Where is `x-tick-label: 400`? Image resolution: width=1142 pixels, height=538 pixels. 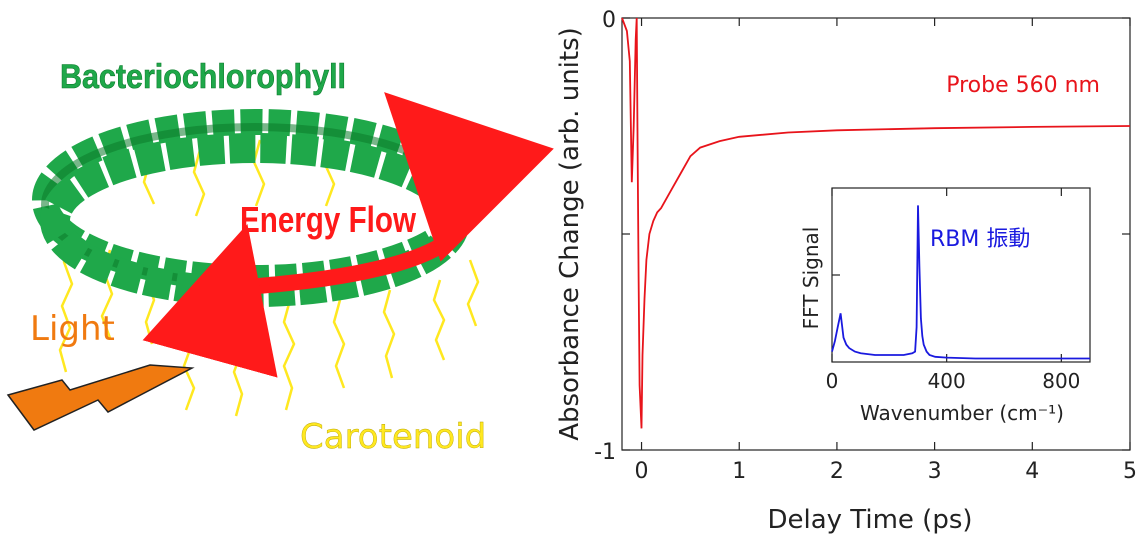 x-tick-label: 400 is located at coordinates (947, 381).